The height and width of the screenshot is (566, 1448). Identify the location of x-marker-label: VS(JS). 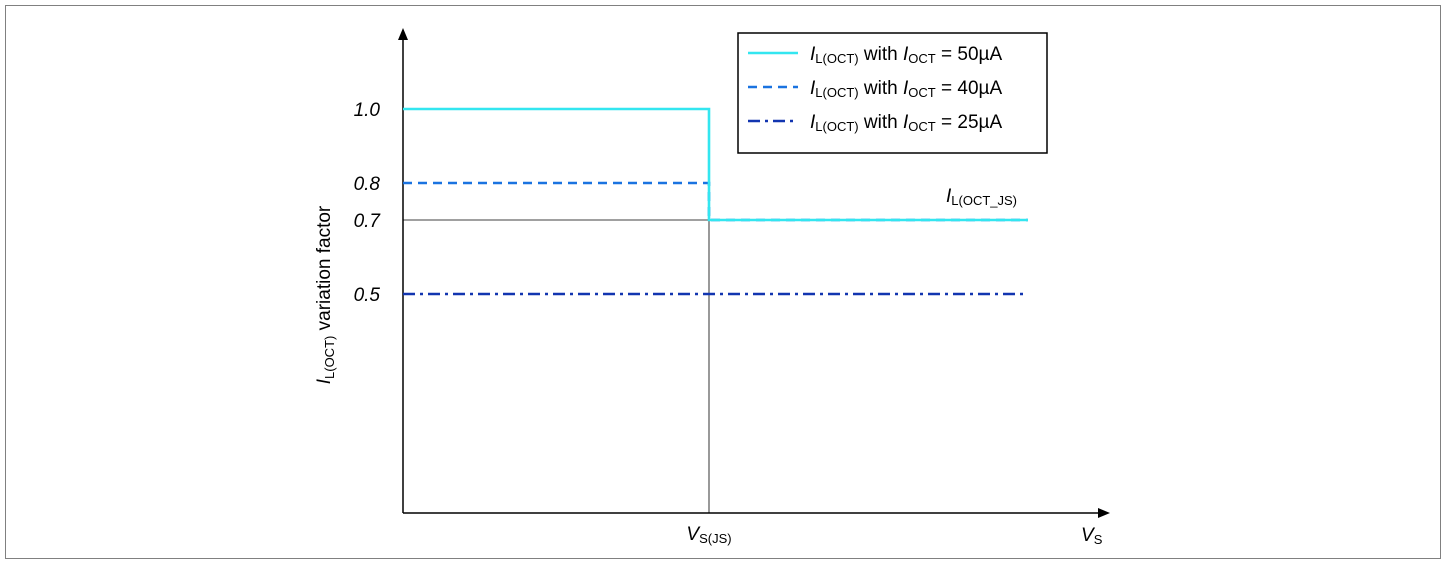
(708, 535).